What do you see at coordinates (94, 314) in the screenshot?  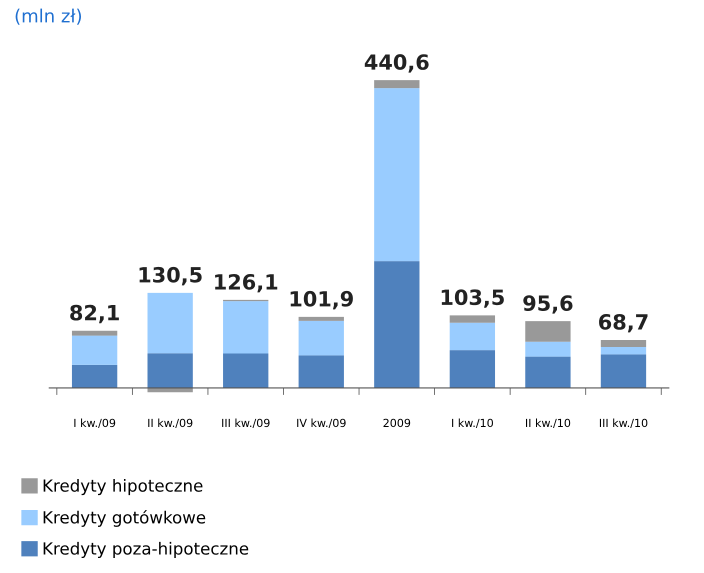 I see `annotation: 82,1` at bounding box center [94, 314].